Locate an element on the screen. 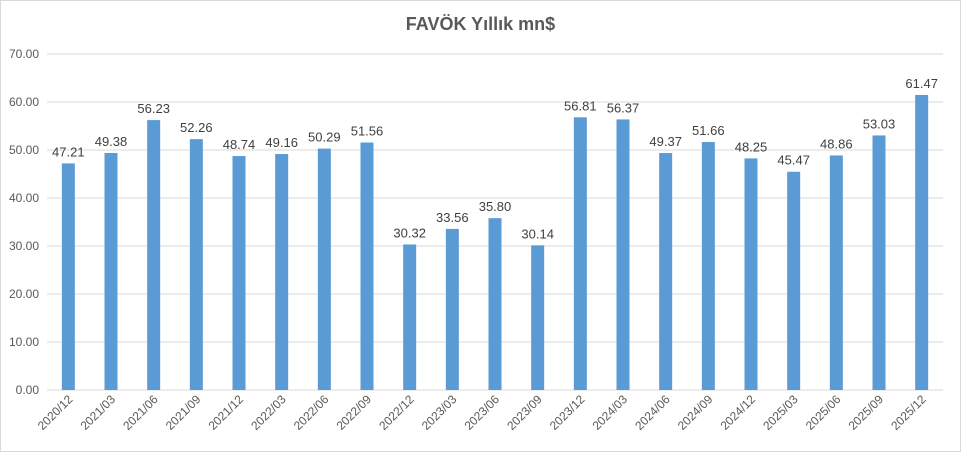 The width and height of the screenshot is (961, 452). x-tick-label: 2025/12 is located at coordinates (908, 412).